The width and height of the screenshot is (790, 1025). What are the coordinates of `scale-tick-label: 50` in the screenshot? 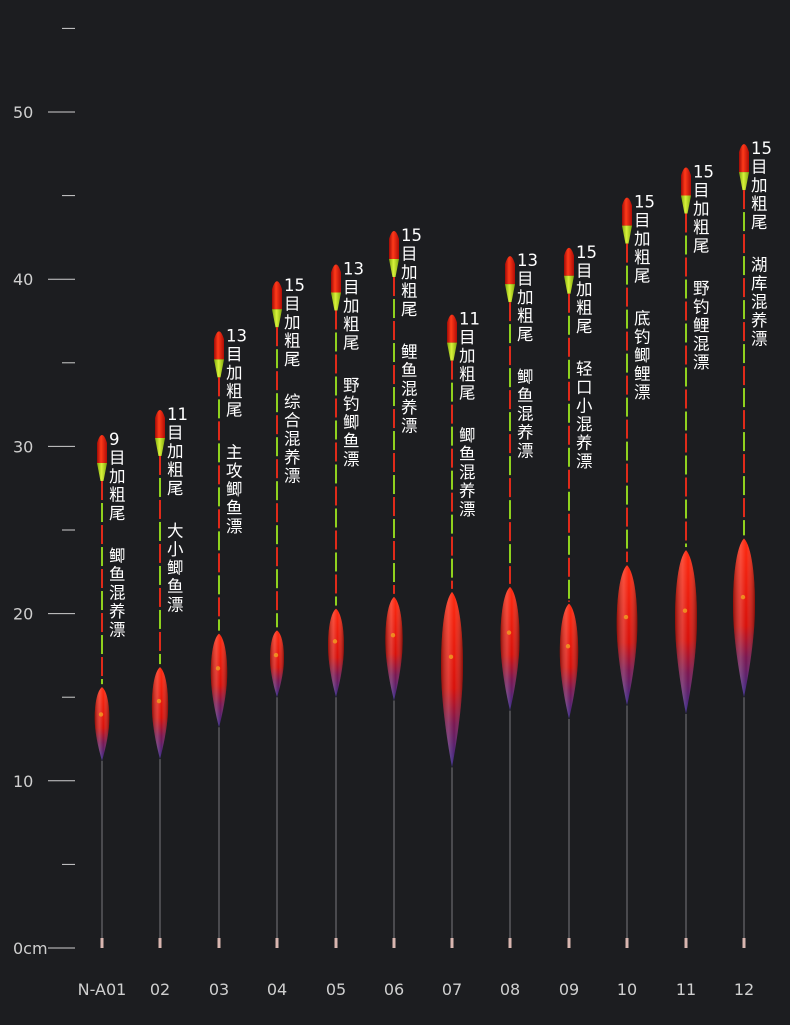 It's located at (23, 112).